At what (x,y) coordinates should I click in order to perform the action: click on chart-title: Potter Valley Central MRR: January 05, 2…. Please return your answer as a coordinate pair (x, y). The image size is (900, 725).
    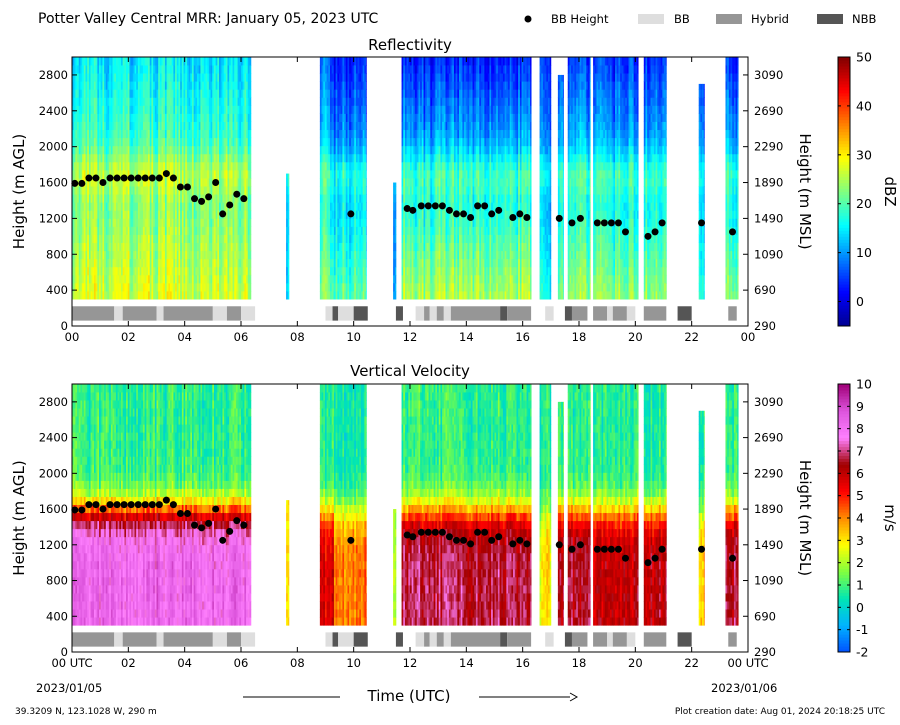
    Looking at the image, I should click on (208, 19).